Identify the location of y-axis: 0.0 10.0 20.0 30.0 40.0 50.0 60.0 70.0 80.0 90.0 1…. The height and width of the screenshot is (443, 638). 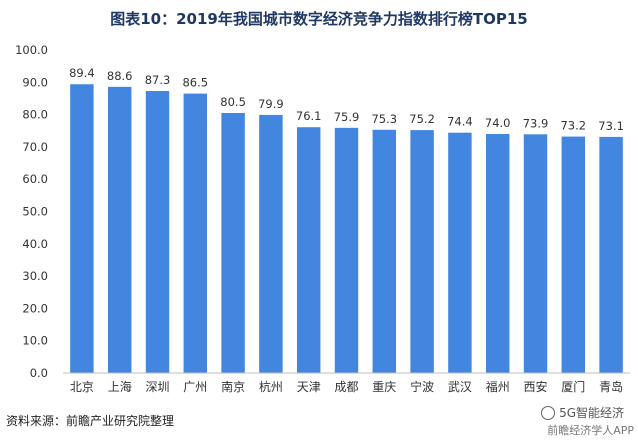
(31, 211).